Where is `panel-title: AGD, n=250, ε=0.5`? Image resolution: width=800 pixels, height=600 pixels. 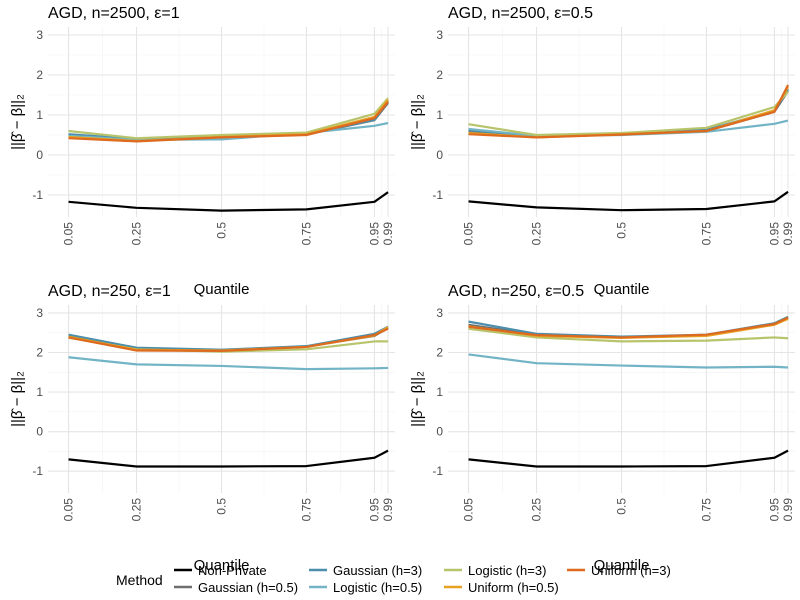
panel-title: AGD, n=250, ε=0.5 is located at coordinates (516, 291).